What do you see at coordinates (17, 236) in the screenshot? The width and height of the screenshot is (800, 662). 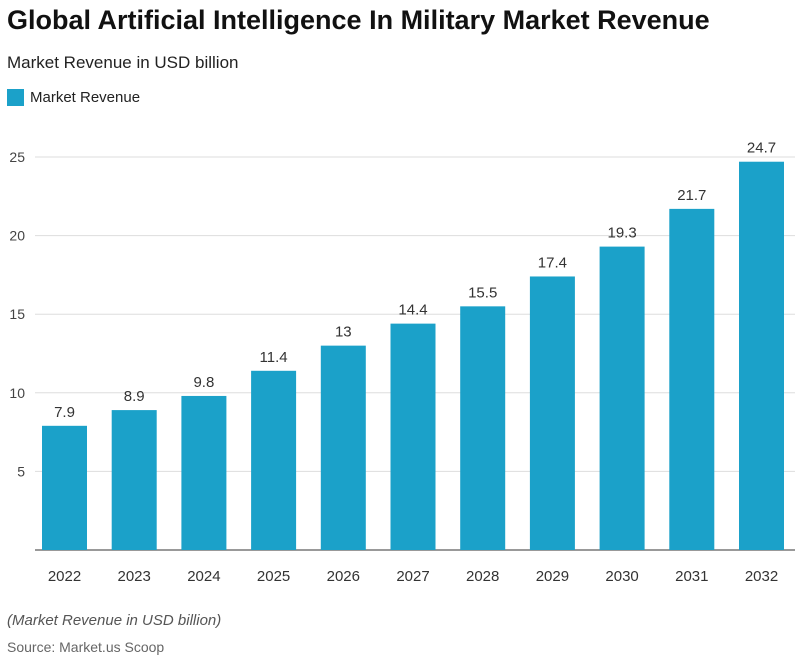 I see `y-tick-label: 20` at bounding box center [17, 236].